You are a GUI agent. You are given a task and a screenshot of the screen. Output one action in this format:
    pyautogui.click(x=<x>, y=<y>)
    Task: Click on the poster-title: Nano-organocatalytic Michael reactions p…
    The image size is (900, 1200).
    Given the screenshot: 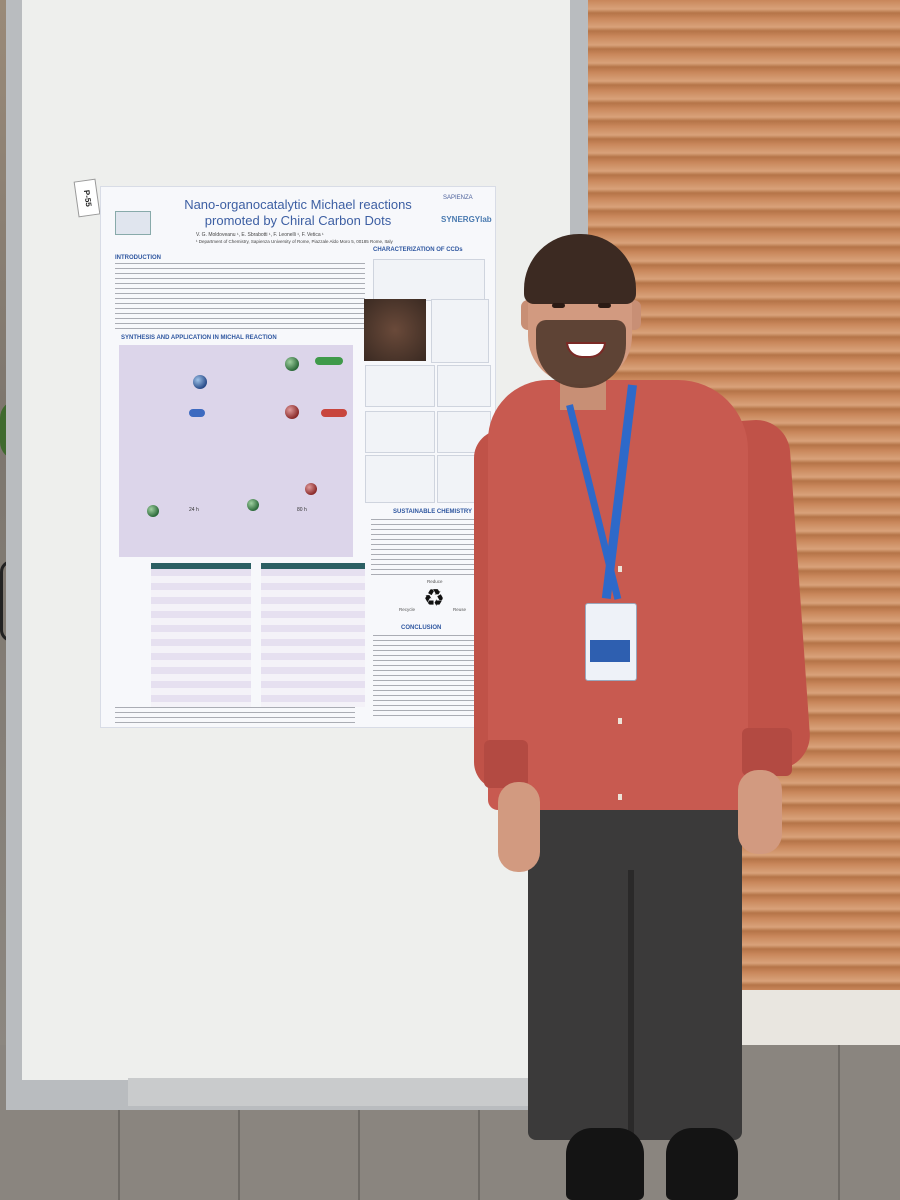 What is the action you would take?
    pyautogui.click(x=298, y=212)
    